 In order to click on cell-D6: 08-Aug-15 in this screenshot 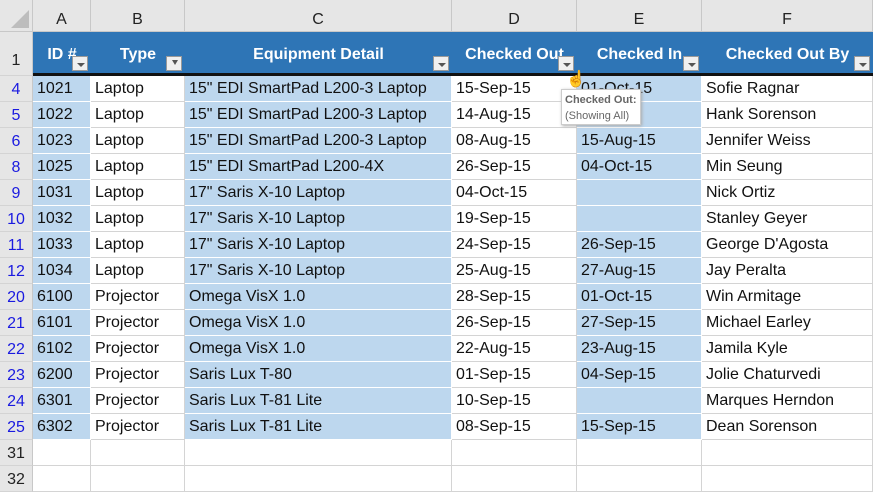, I will do `click(514, 141)`.